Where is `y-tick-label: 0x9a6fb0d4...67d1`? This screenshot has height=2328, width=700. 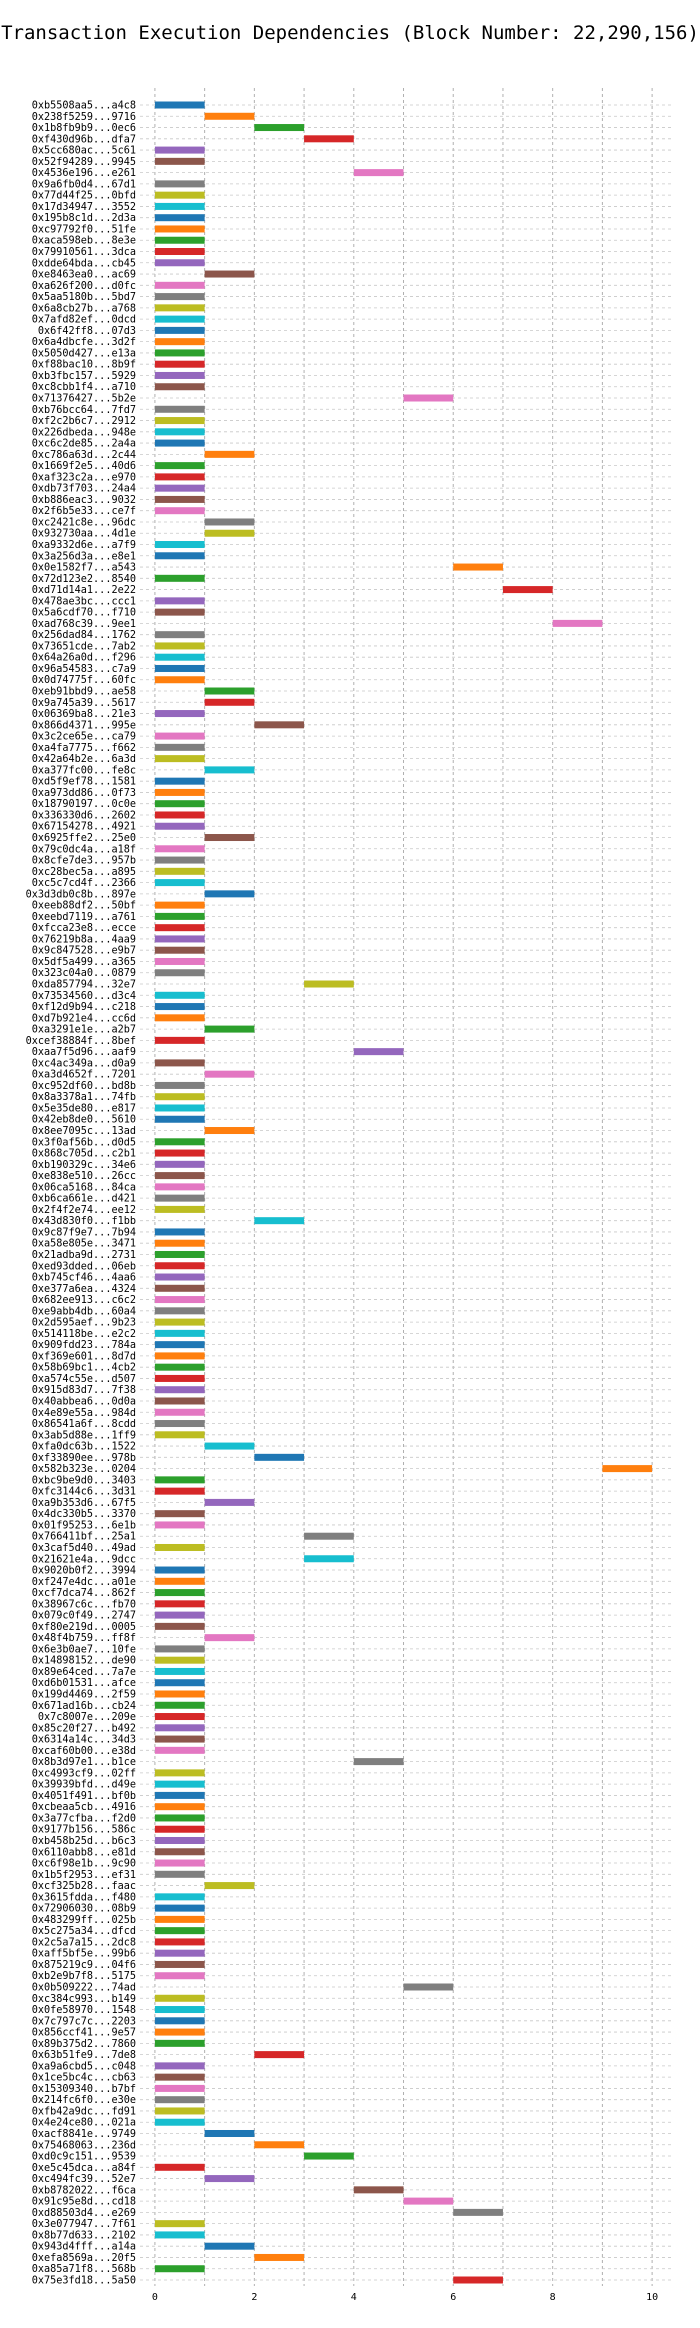 y-tick-label: 0x9a6fb0d4...67d1 is located at coordinates (84, 184).